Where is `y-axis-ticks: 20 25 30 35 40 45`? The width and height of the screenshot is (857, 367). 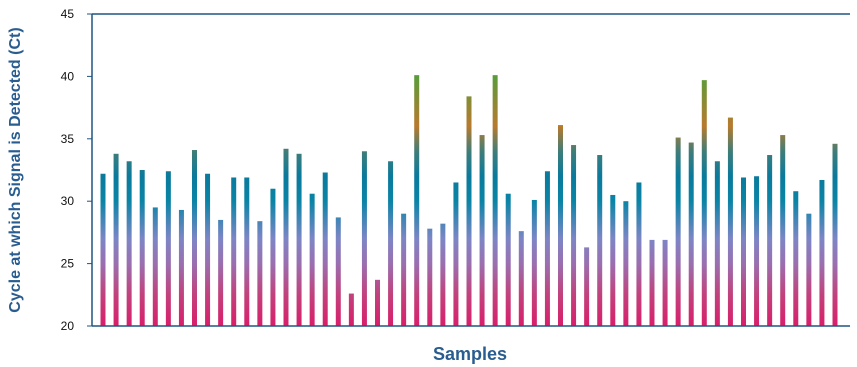 y-axis-ticks: 20 25 30 35 40 45 is located at coordinates (76, 170).